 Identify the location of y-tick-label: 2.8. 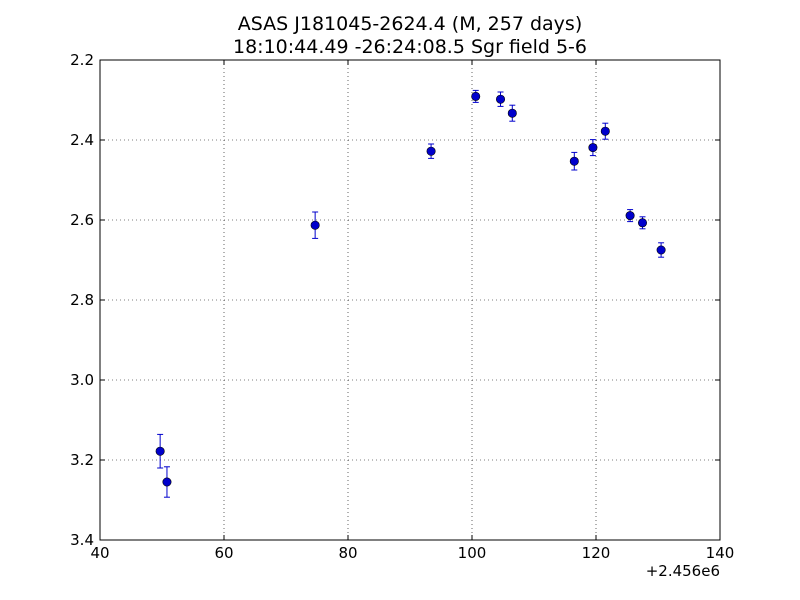
(82, 300).